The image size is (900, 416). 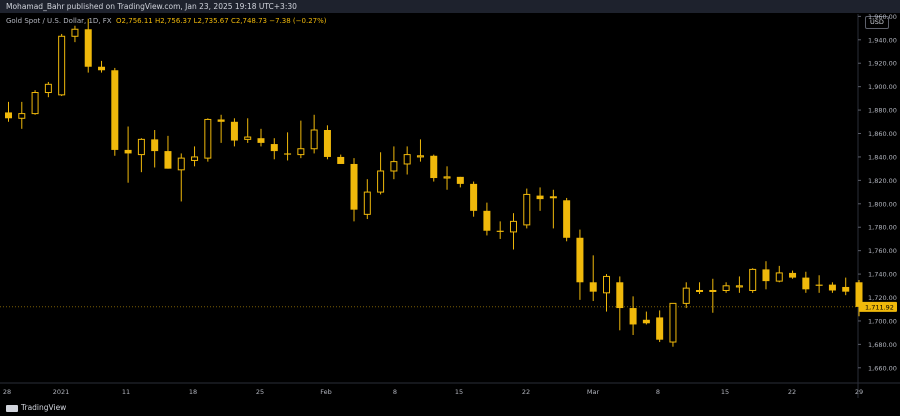 What do you see at coordinates (459, 392) in the screenshot?
I see `x-tick-label: 15` at bounding box center [459, 392].